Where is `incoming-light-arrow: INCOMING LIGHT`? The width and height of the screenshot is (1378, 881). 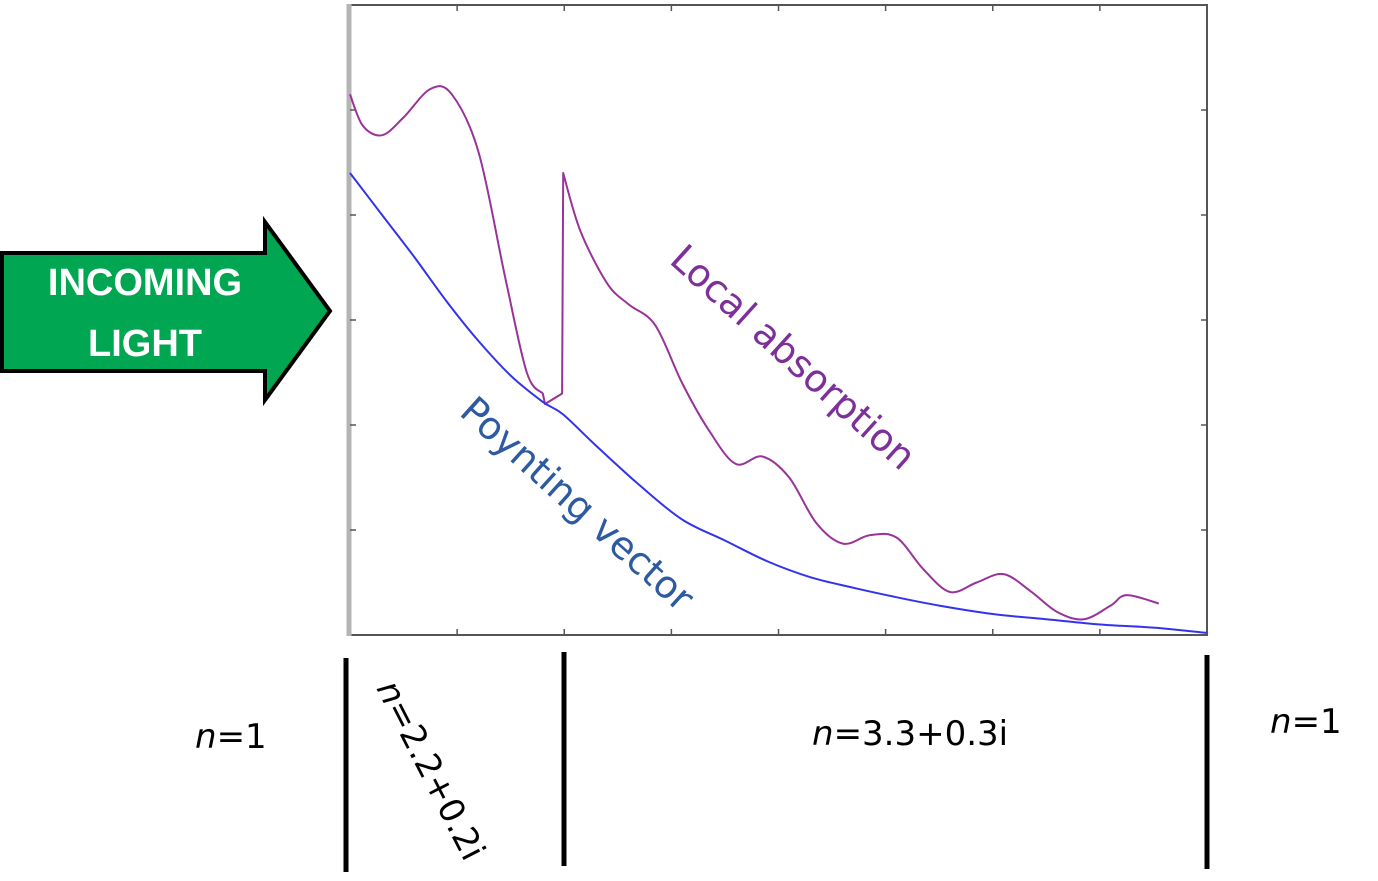
incoming-light-arrow: INCOMING LIGHT is located at coordinates (166, 311).